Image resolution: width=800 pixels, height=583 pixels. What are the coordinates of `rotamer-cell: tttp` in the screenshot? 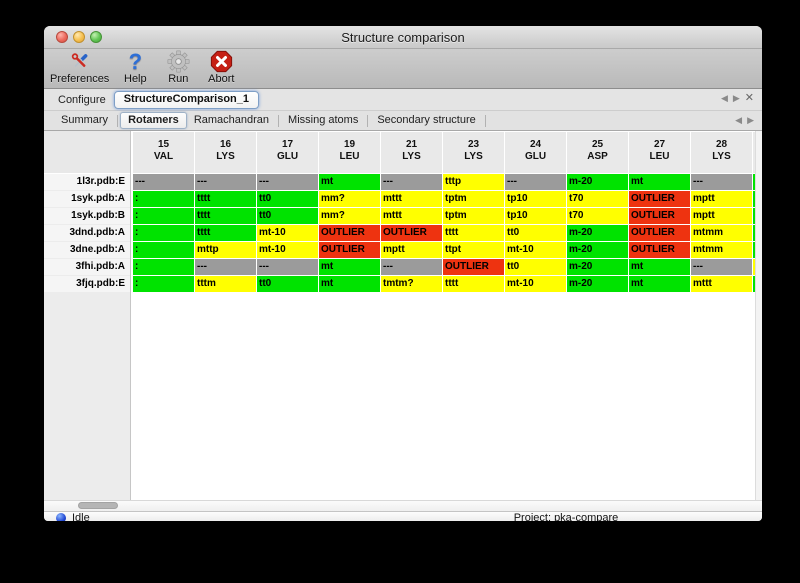 It's located at (473, 182).